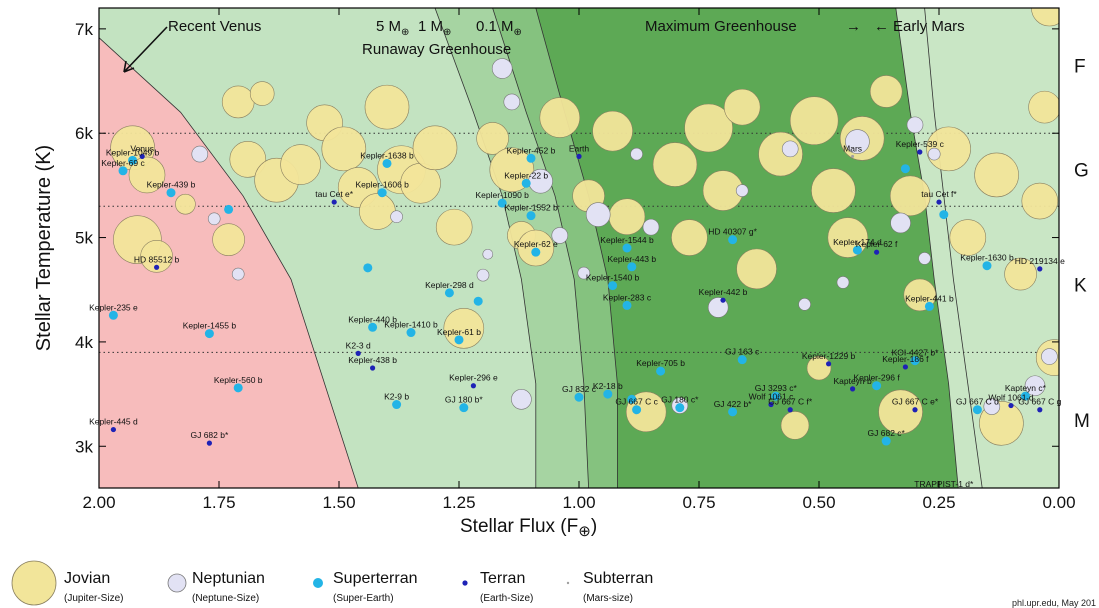  What do you see at coordinates (133, 152) in the screenshot?
I see `planet-label: Kepler-1049 b` at bounding box center [133, 152].